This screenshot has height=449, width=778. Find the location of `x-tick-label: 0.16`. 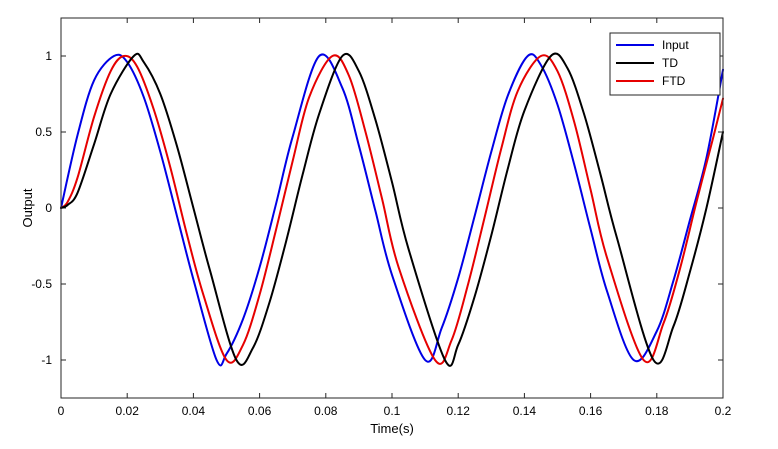

x-tick-label: 0.16 is located at coordinates (591, 411).